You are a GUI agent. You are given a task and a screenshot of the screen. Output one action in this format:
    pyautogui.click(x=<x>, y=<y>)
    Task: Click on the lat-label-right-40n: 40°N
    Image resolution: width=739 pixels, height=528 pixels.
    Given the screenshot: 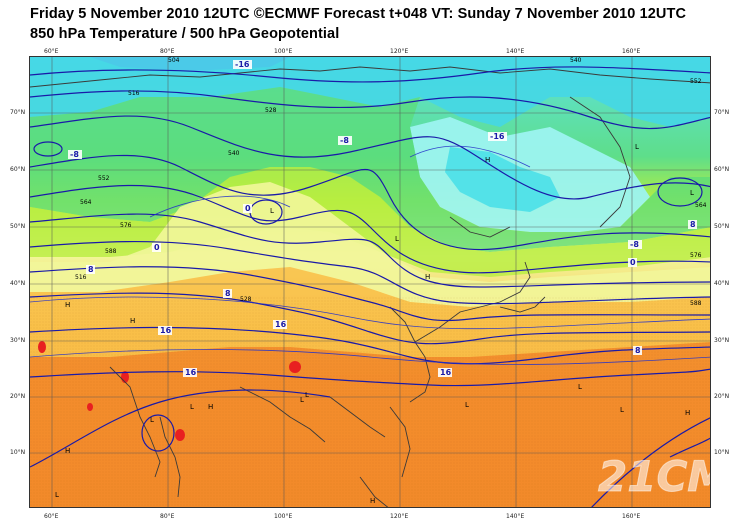 What is the action you would take?
    pyautogui.click(x=722, y=283)
    